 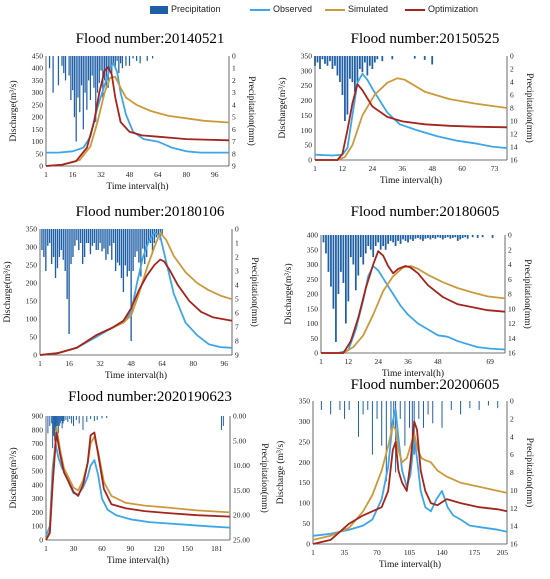 I want to click on y-tick-label: 800, so click(x=38, y=429).